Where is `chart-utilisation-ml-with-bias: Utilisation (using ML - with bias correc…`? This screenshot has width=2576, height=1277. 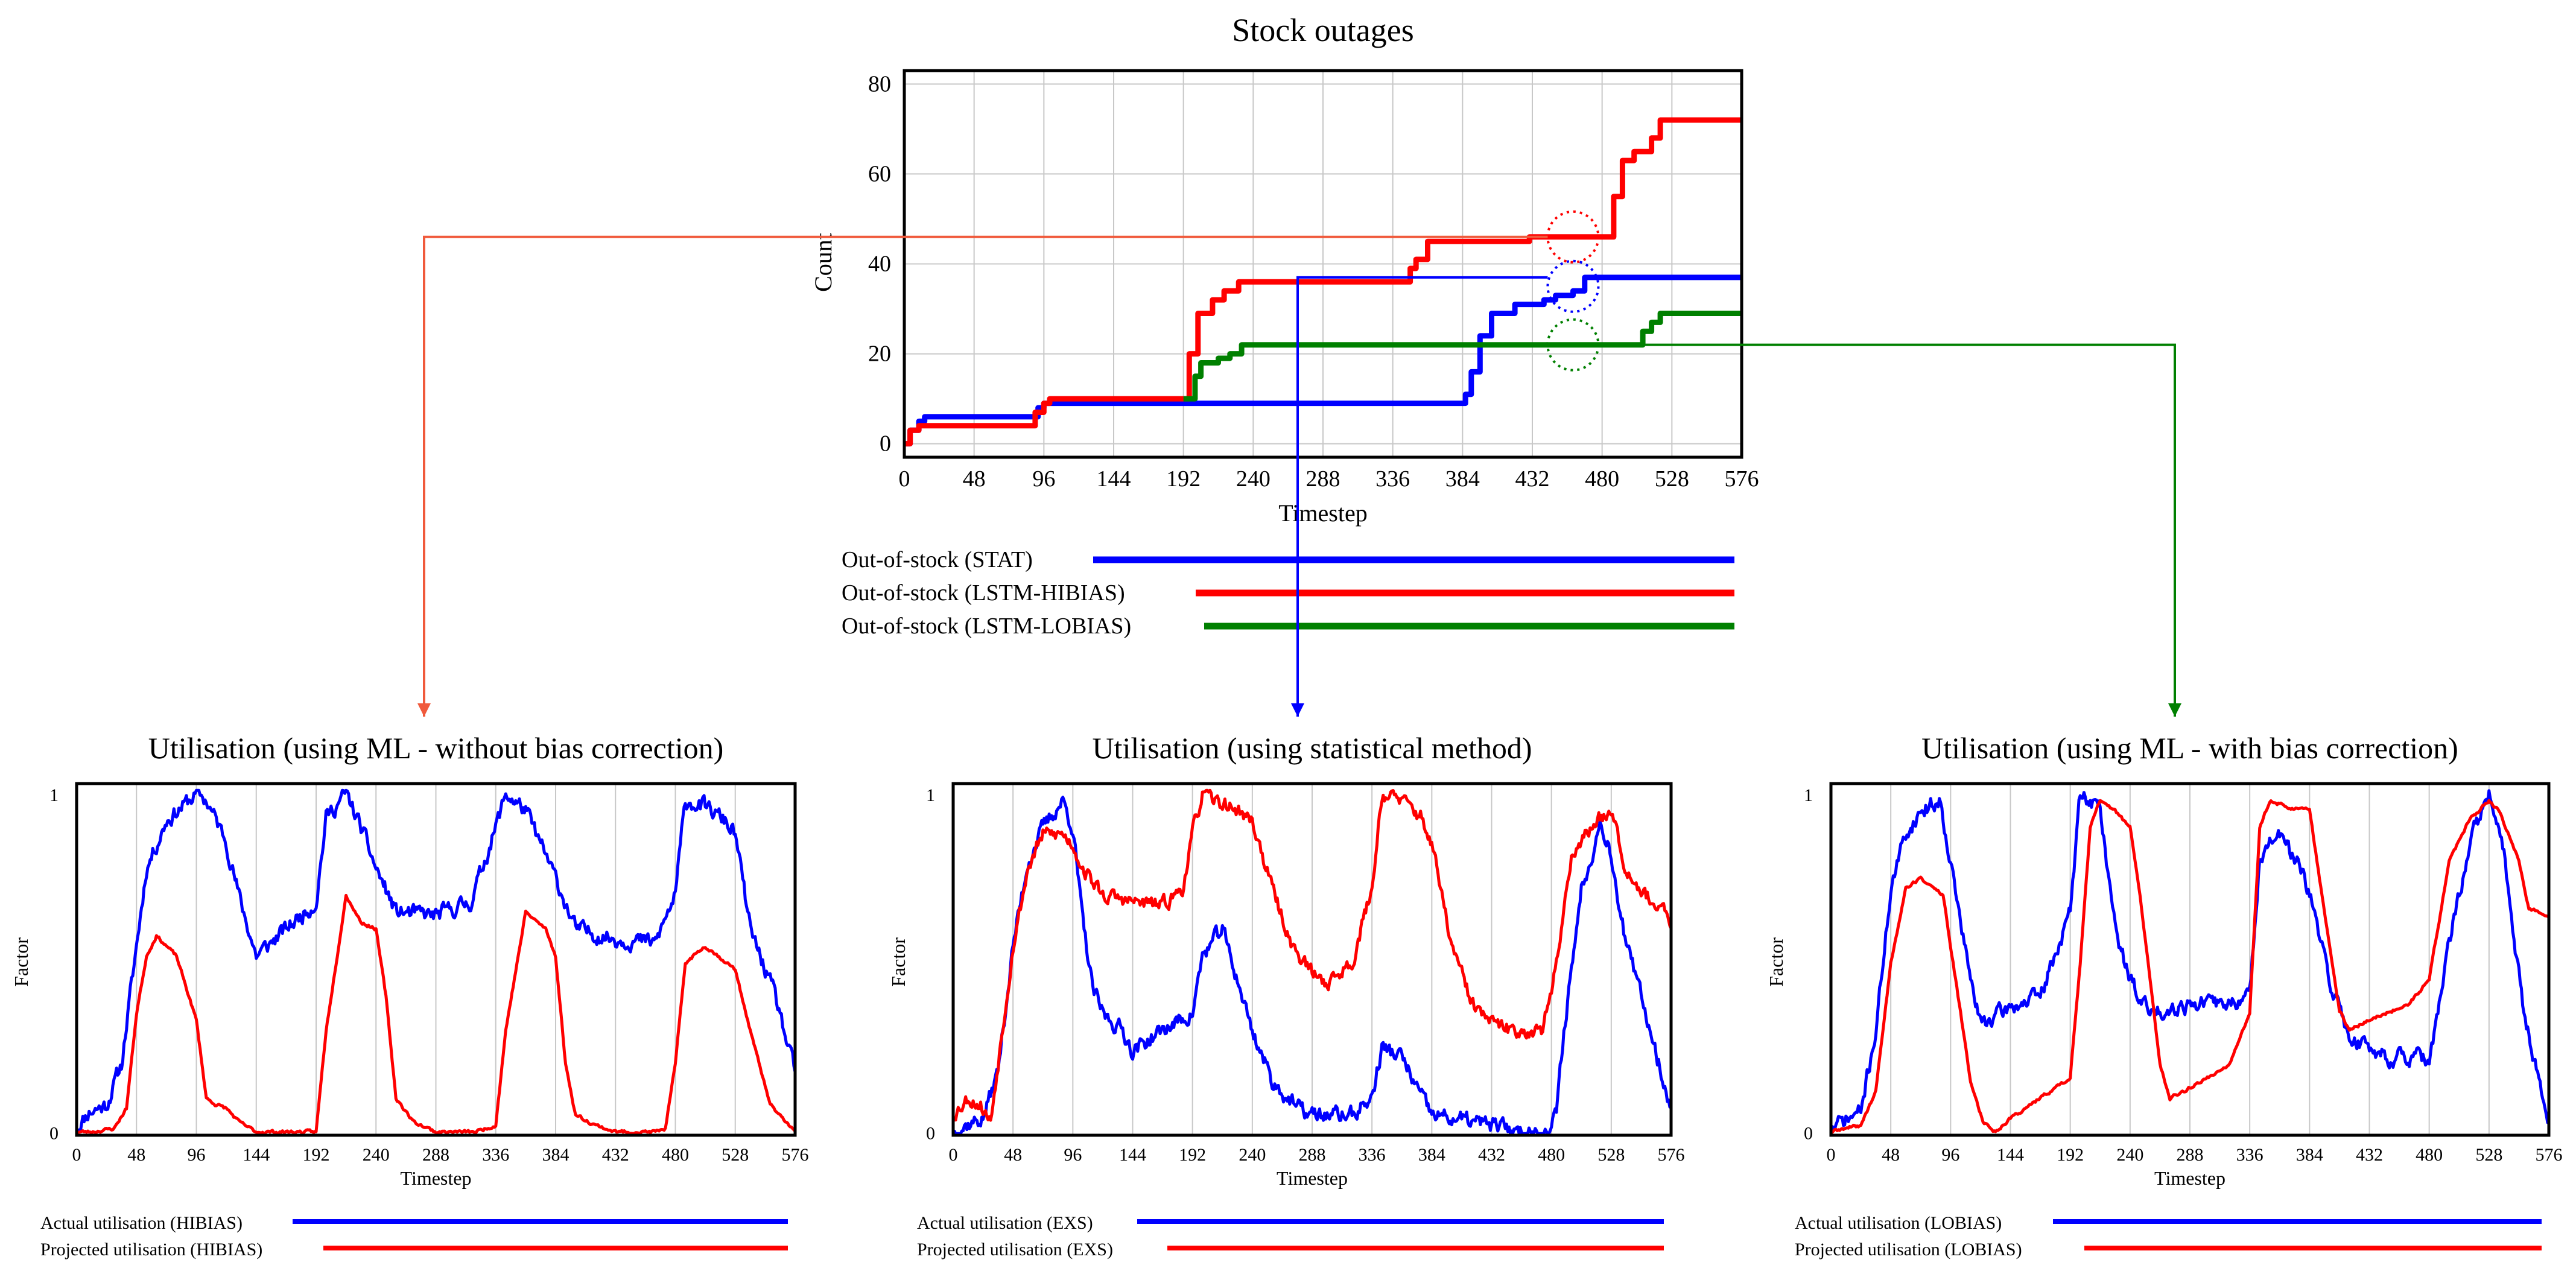 chart-utilisation-ml-with-bias: Utilisation (using ML - with bias correc… is located at coordinates (2164, 995).